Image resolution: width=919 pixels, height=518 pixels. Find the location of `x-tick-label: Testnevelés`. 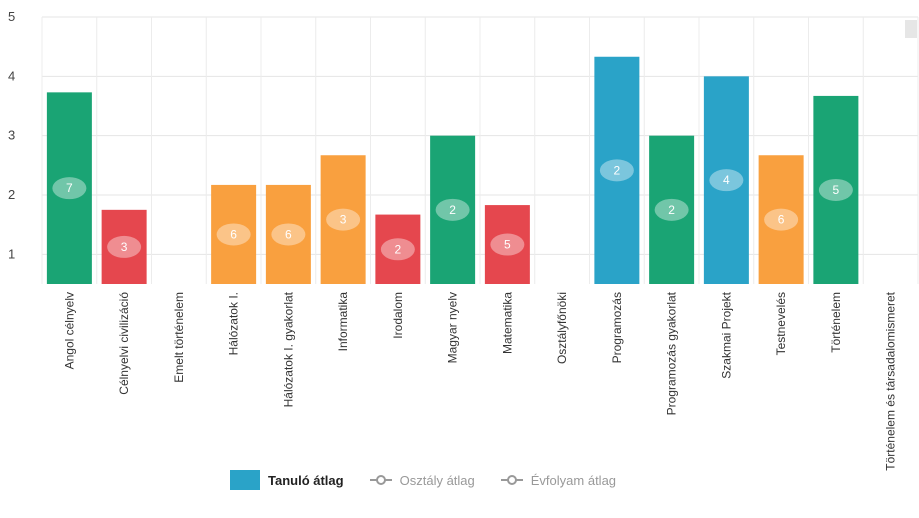

x-tick-label: Testnevelés is located at coordinates (781, 323).